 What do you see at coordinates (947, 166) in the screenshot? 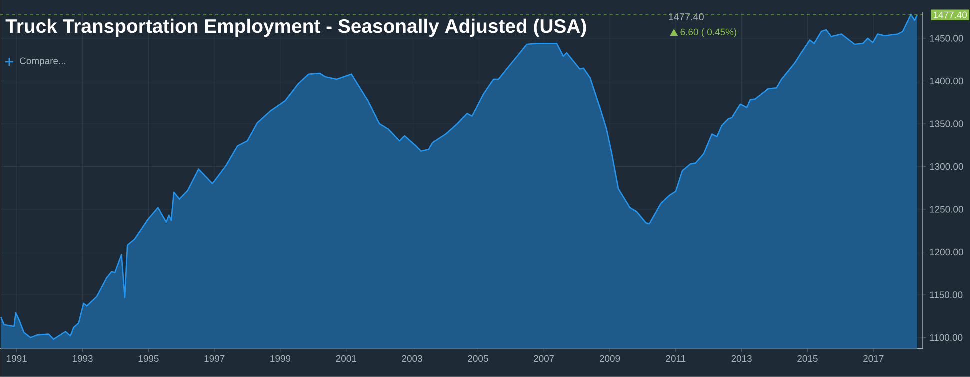
I see `y-tick-label: 1300.00` at bounding box center [947, 166].